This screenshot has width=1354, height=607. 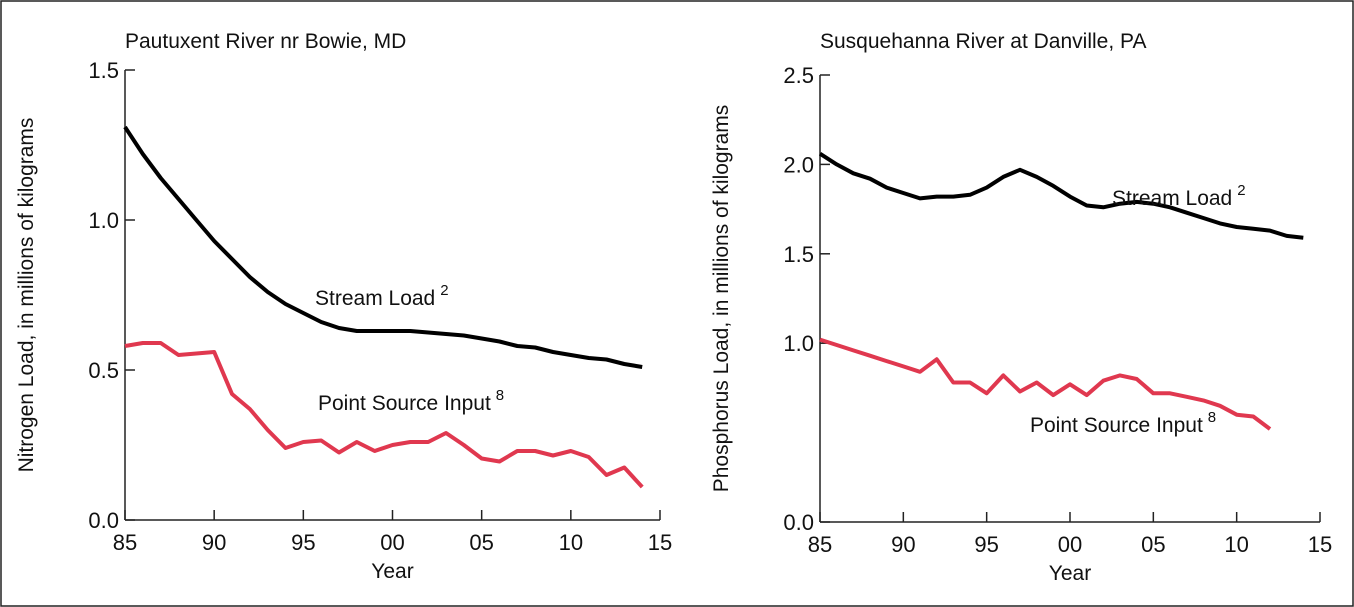 What do you see at coordinates (798, 75) in the screenshot?
I see `y-tick-label: 2.5` at bounding box center [798, 75].